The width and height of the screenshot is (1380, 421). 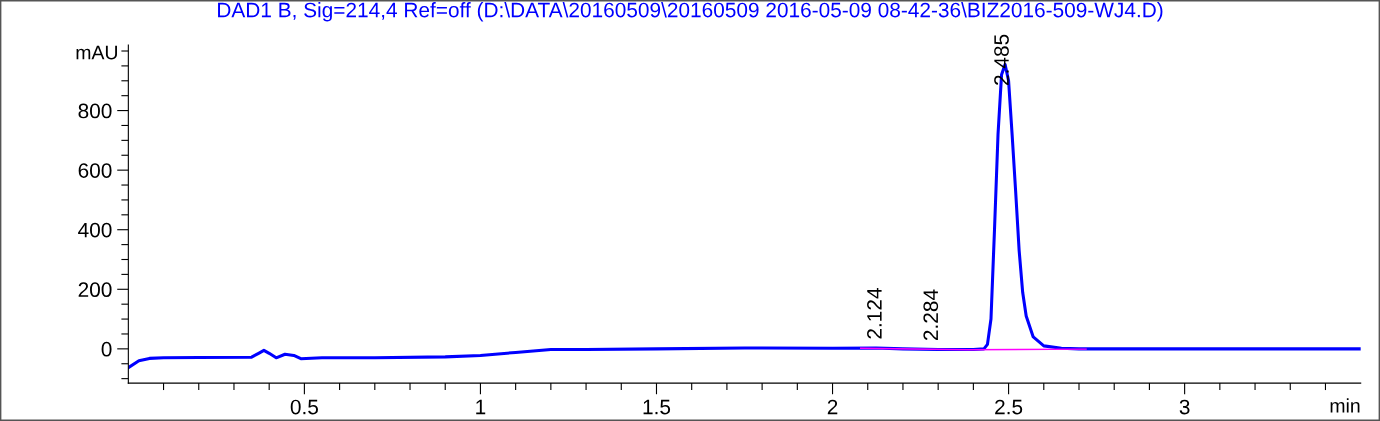 What do you see at coordinates (95, 111) in the screenshot?
I see `y-tick-label: 800` at bounding box center [95, 111].